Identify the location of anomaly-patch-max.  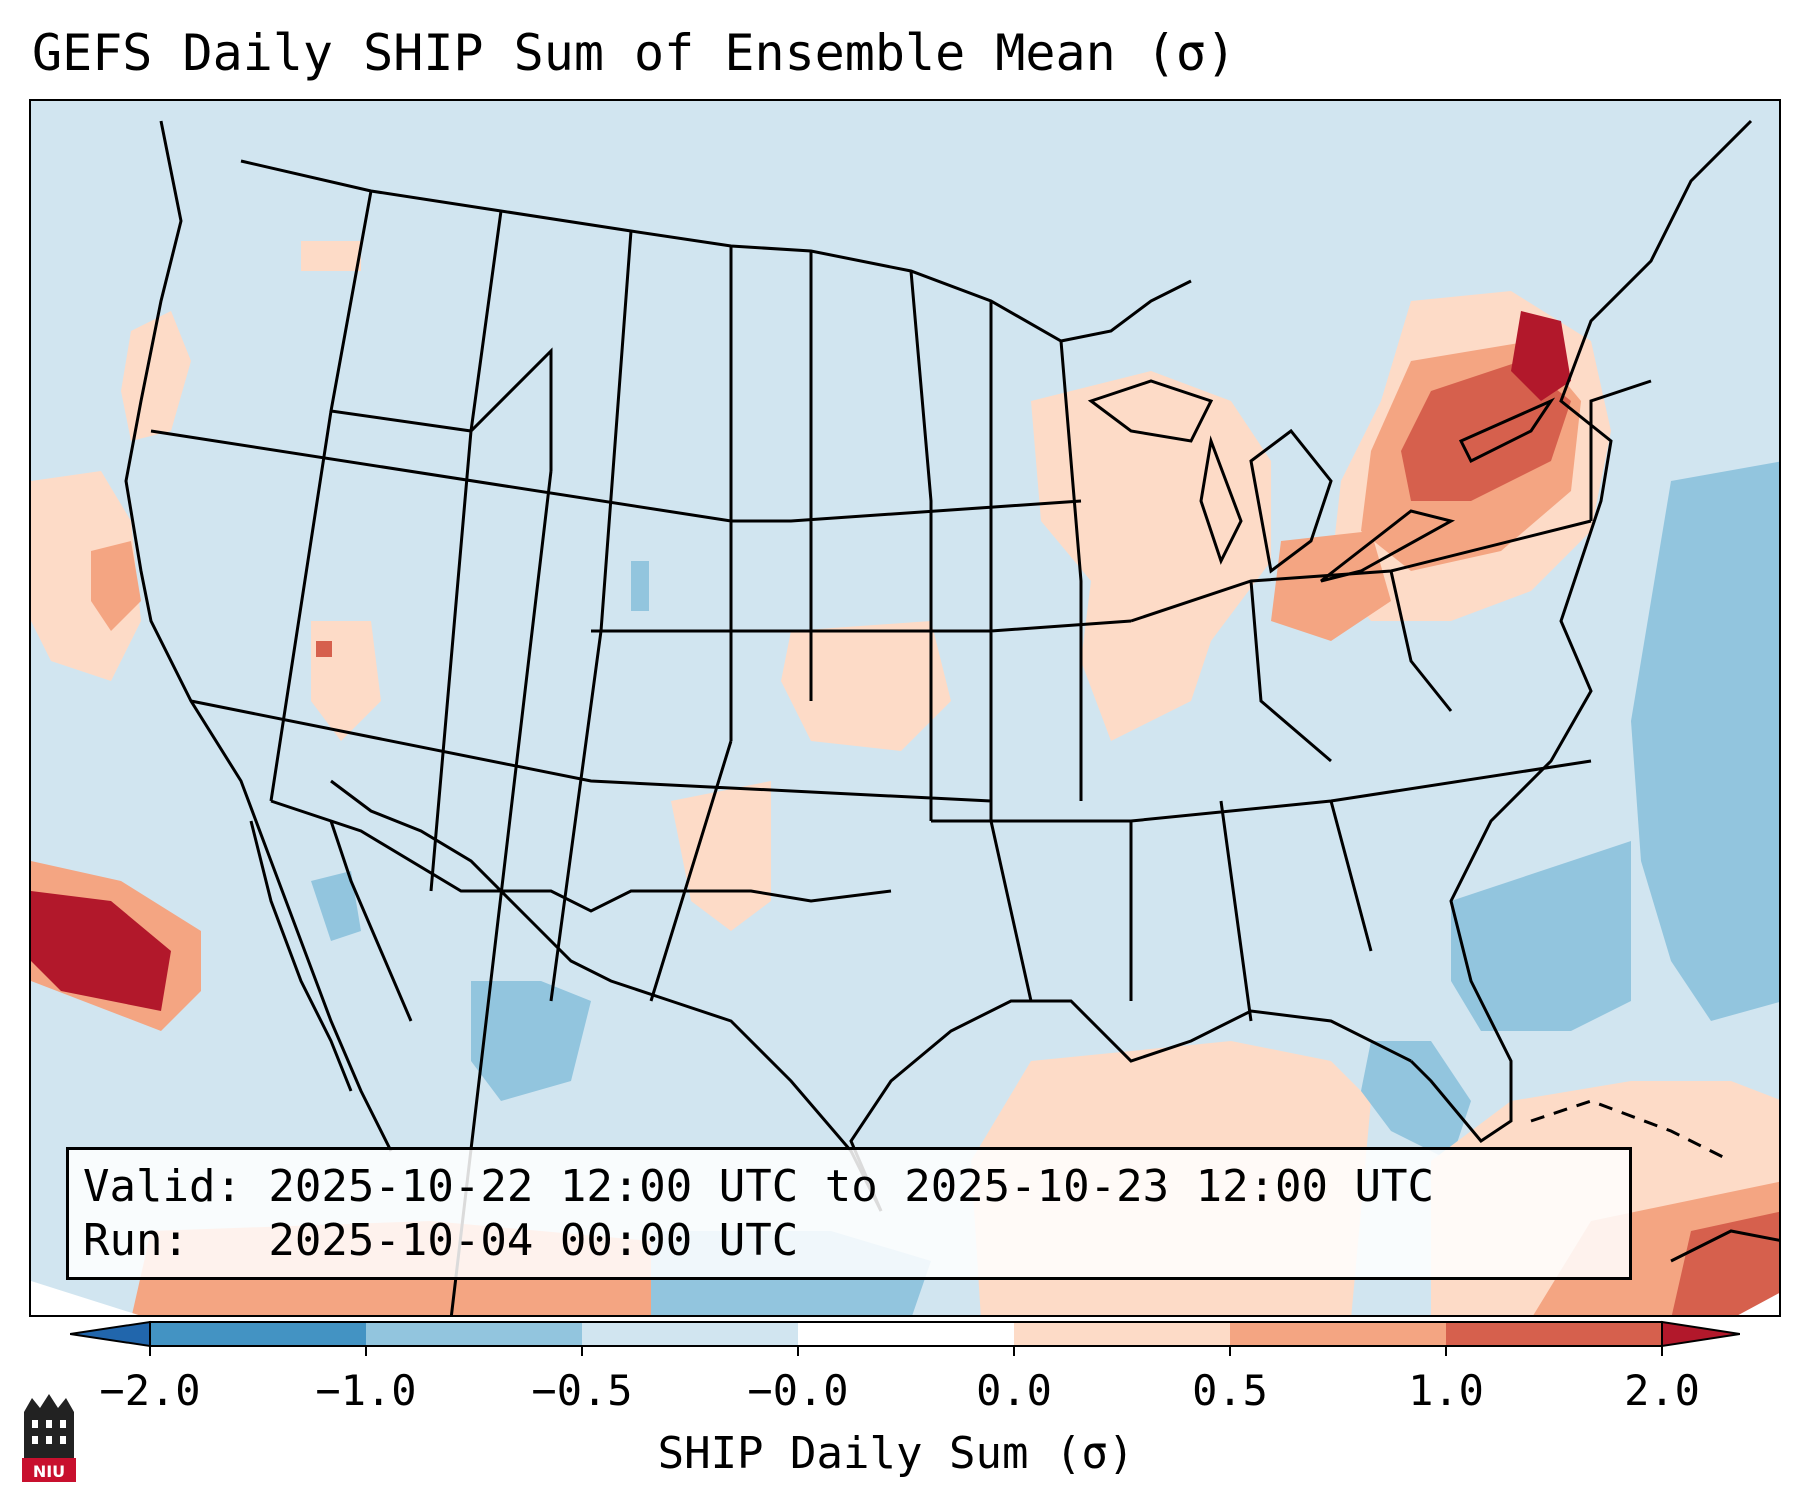
(1541, 356).